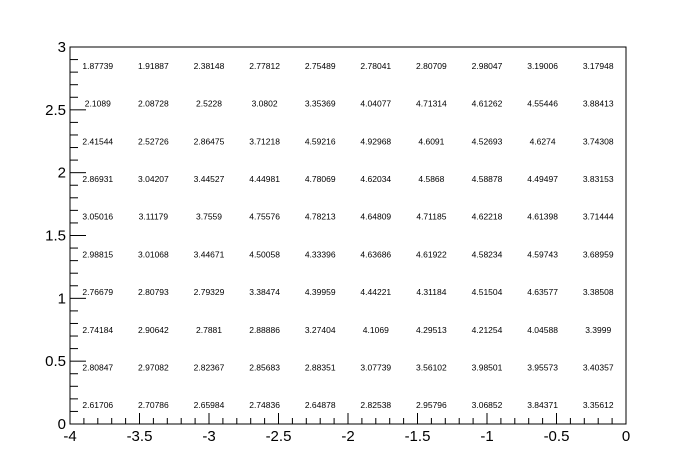 The width and height of the screenshot is (696, 472). Describe the element at coordinates (598, 292) in the screenshot. I see `cell-value-label: 3.38508` at that location.